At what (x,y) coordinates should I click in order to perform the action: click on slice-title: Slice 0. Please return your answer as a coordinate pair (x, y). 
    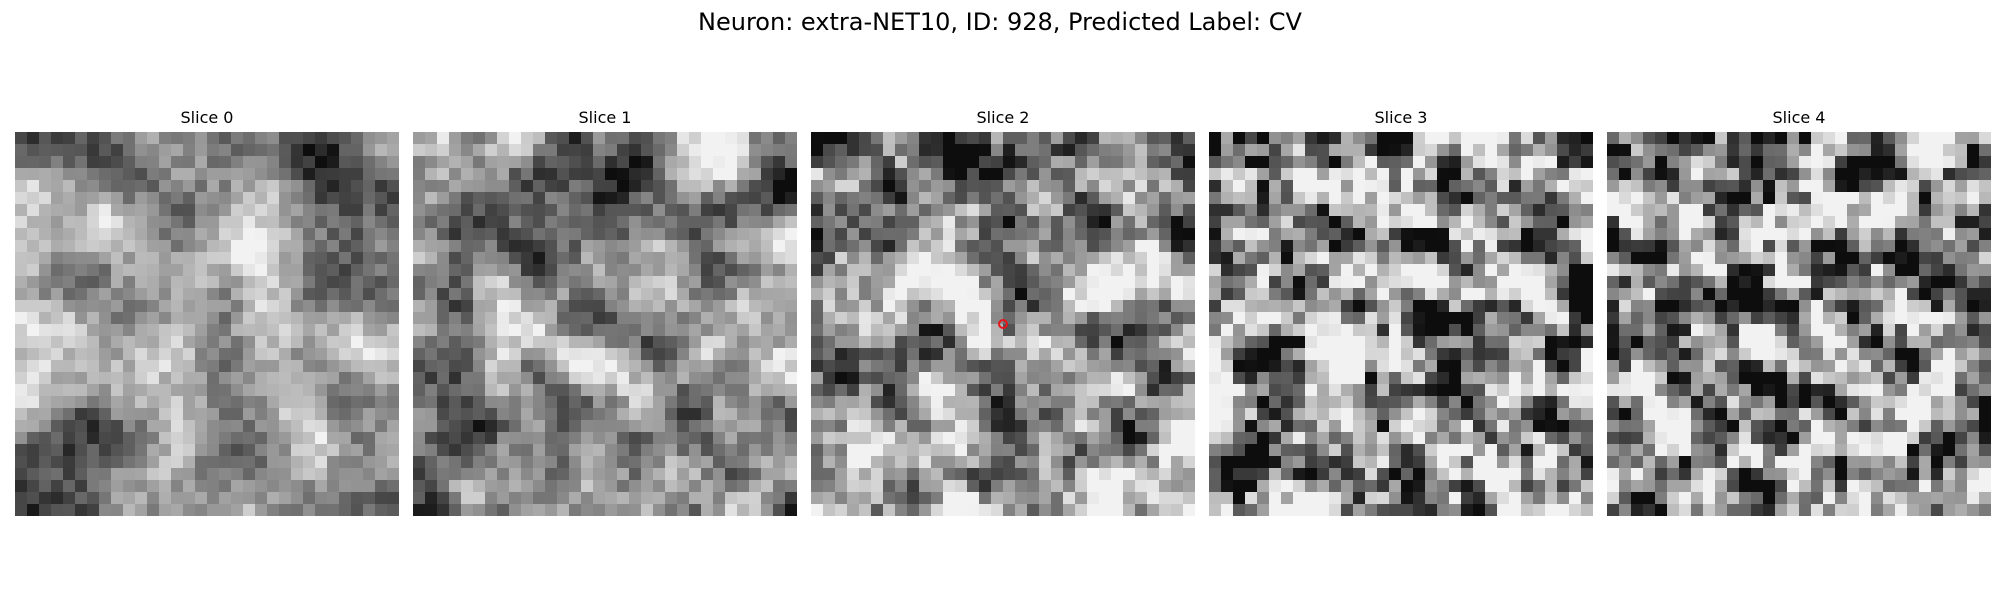
    Looking at the image, I should click on (207, 117).